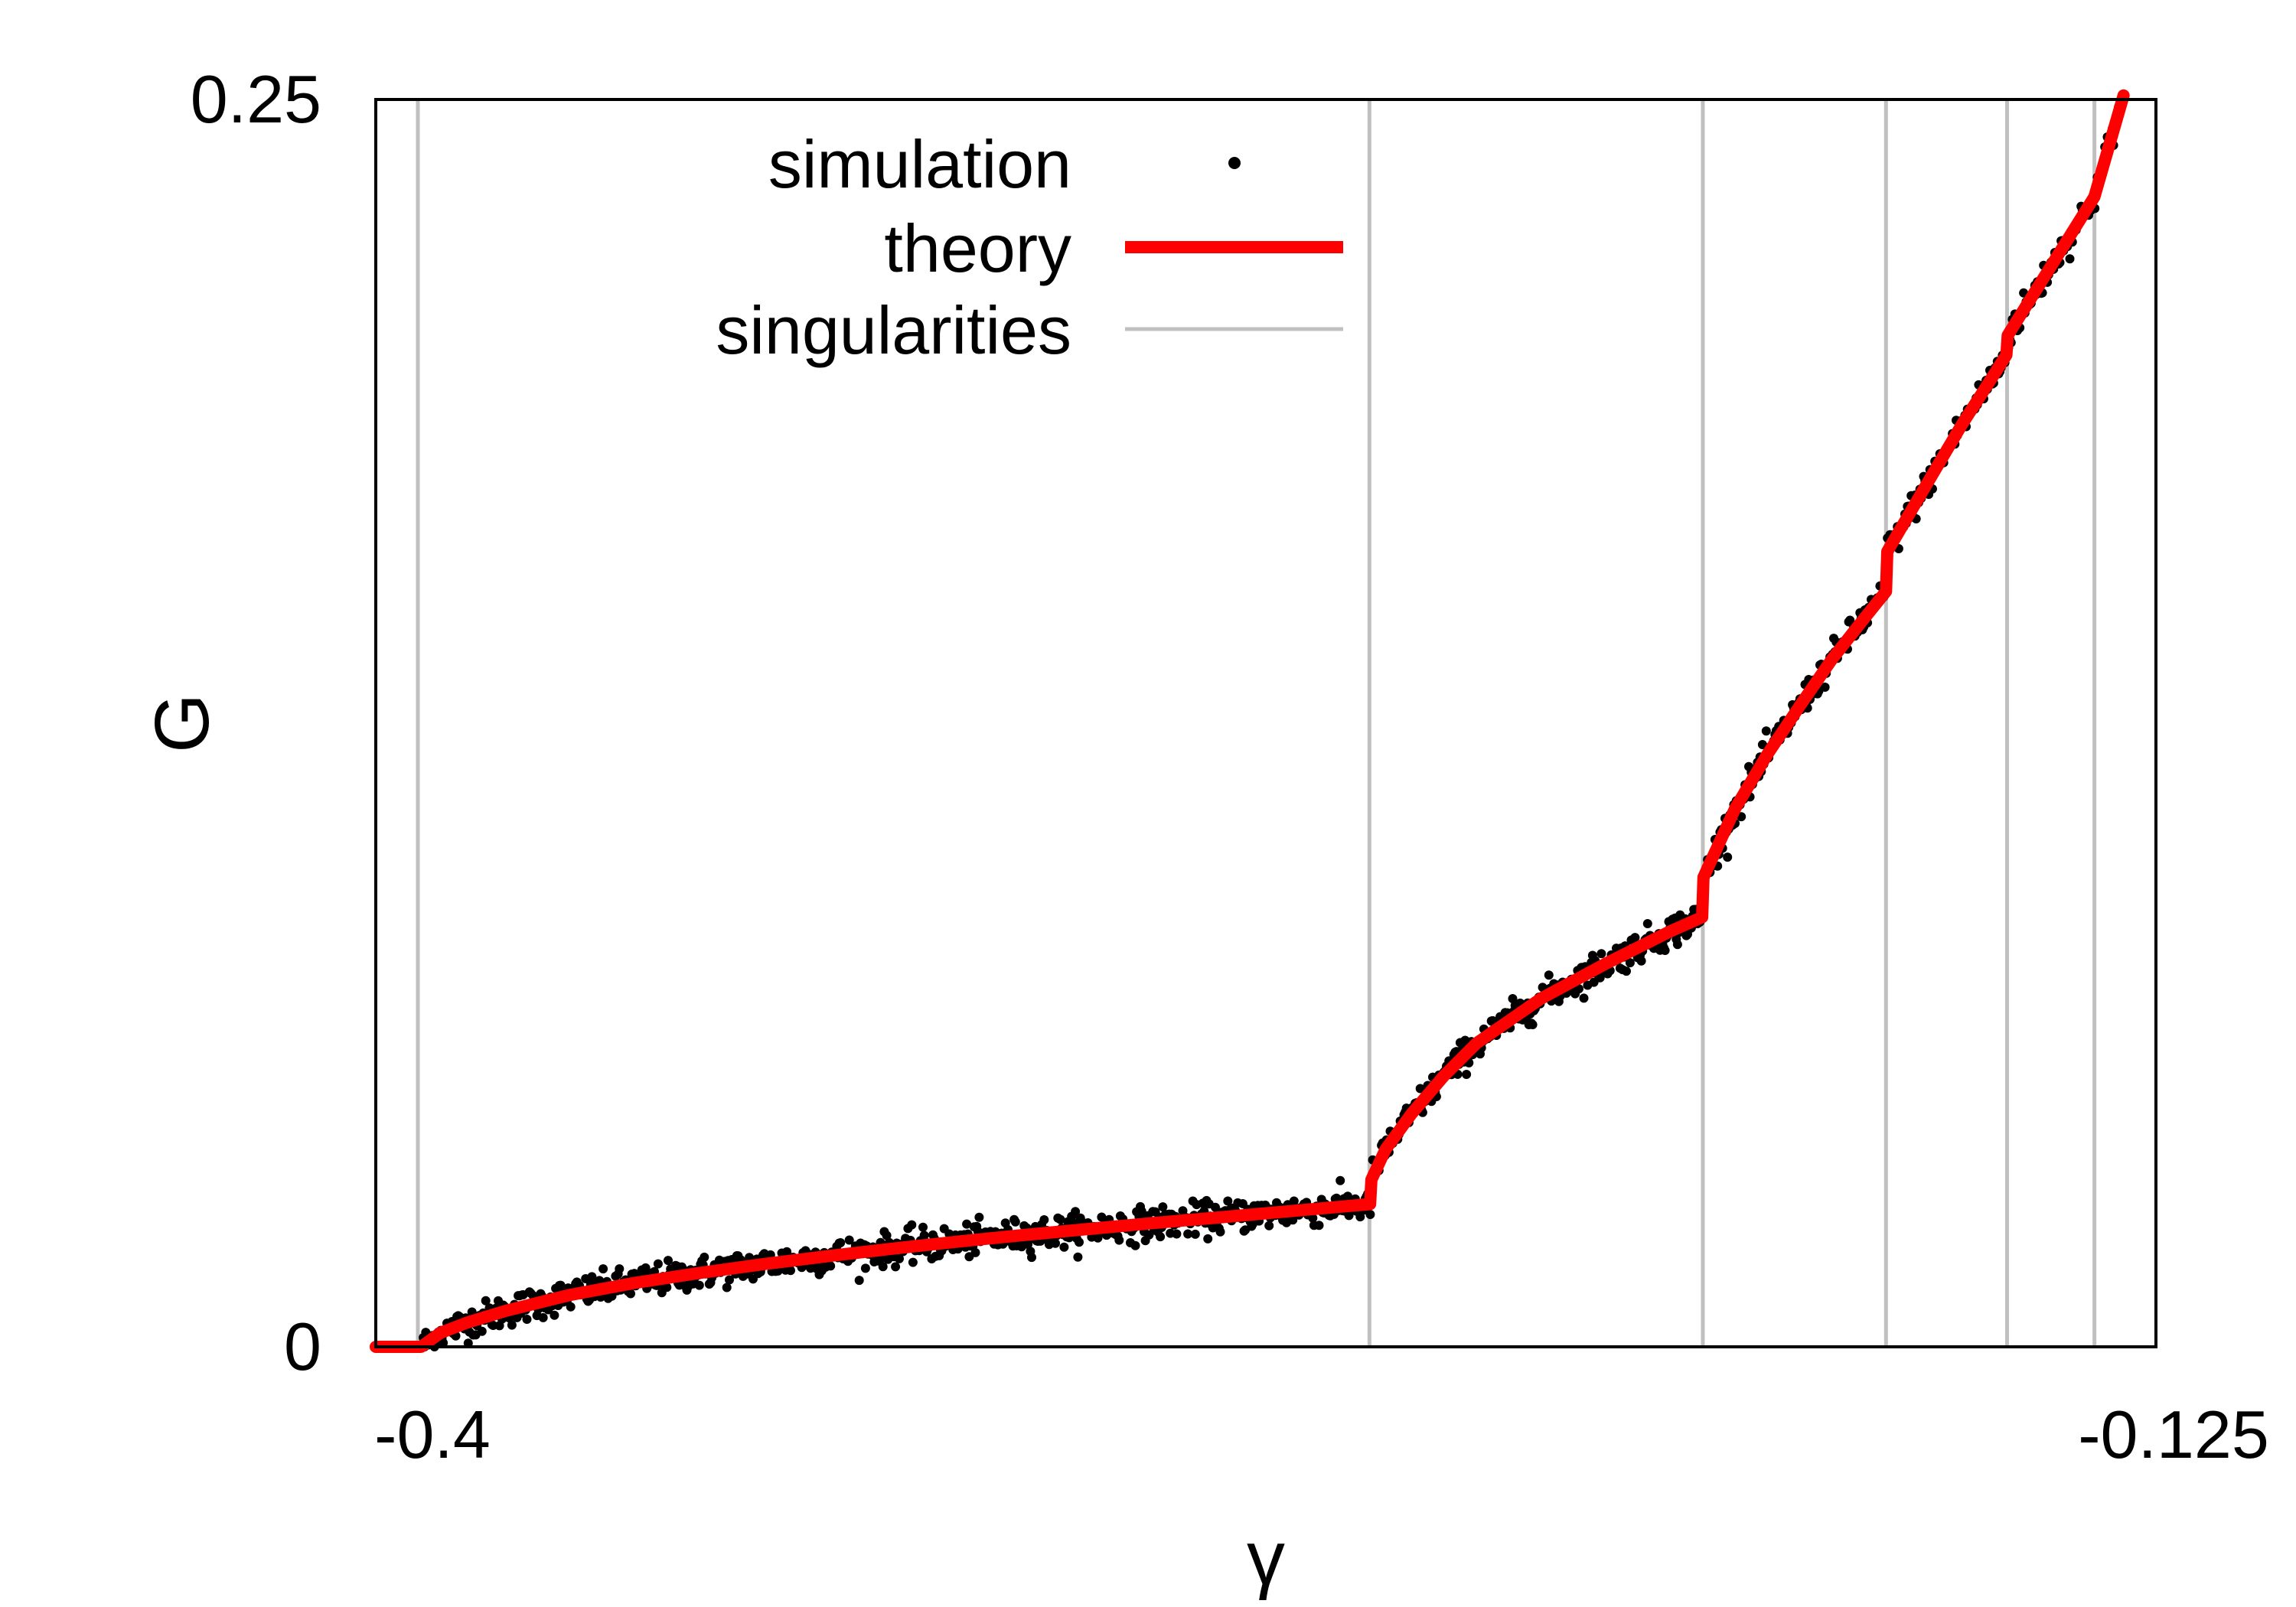 This screenshot has width=2296, height=1607. Describe the element at coordinates (977, 248) in the screenshot. I see `legend-label-theory: theory` at that location.